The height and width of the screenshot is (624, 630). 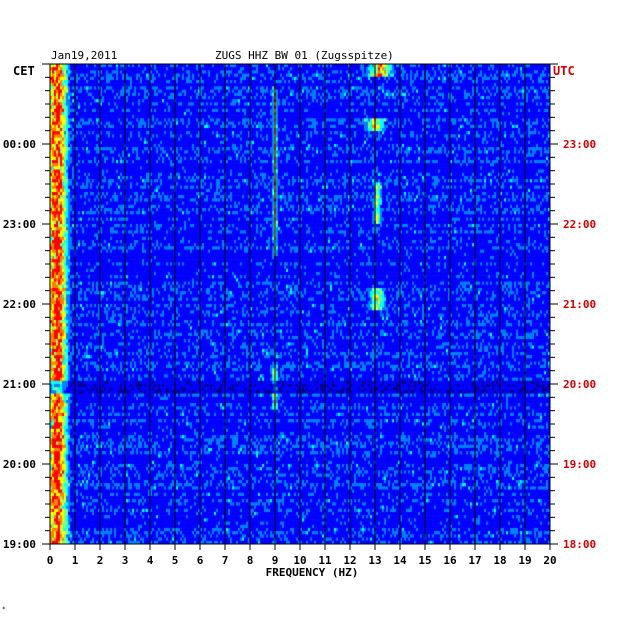 What do you see at coordinates (325, 560) in the screenshot?
I see `x-tick-label: 11` at bounding box center [325, 560].